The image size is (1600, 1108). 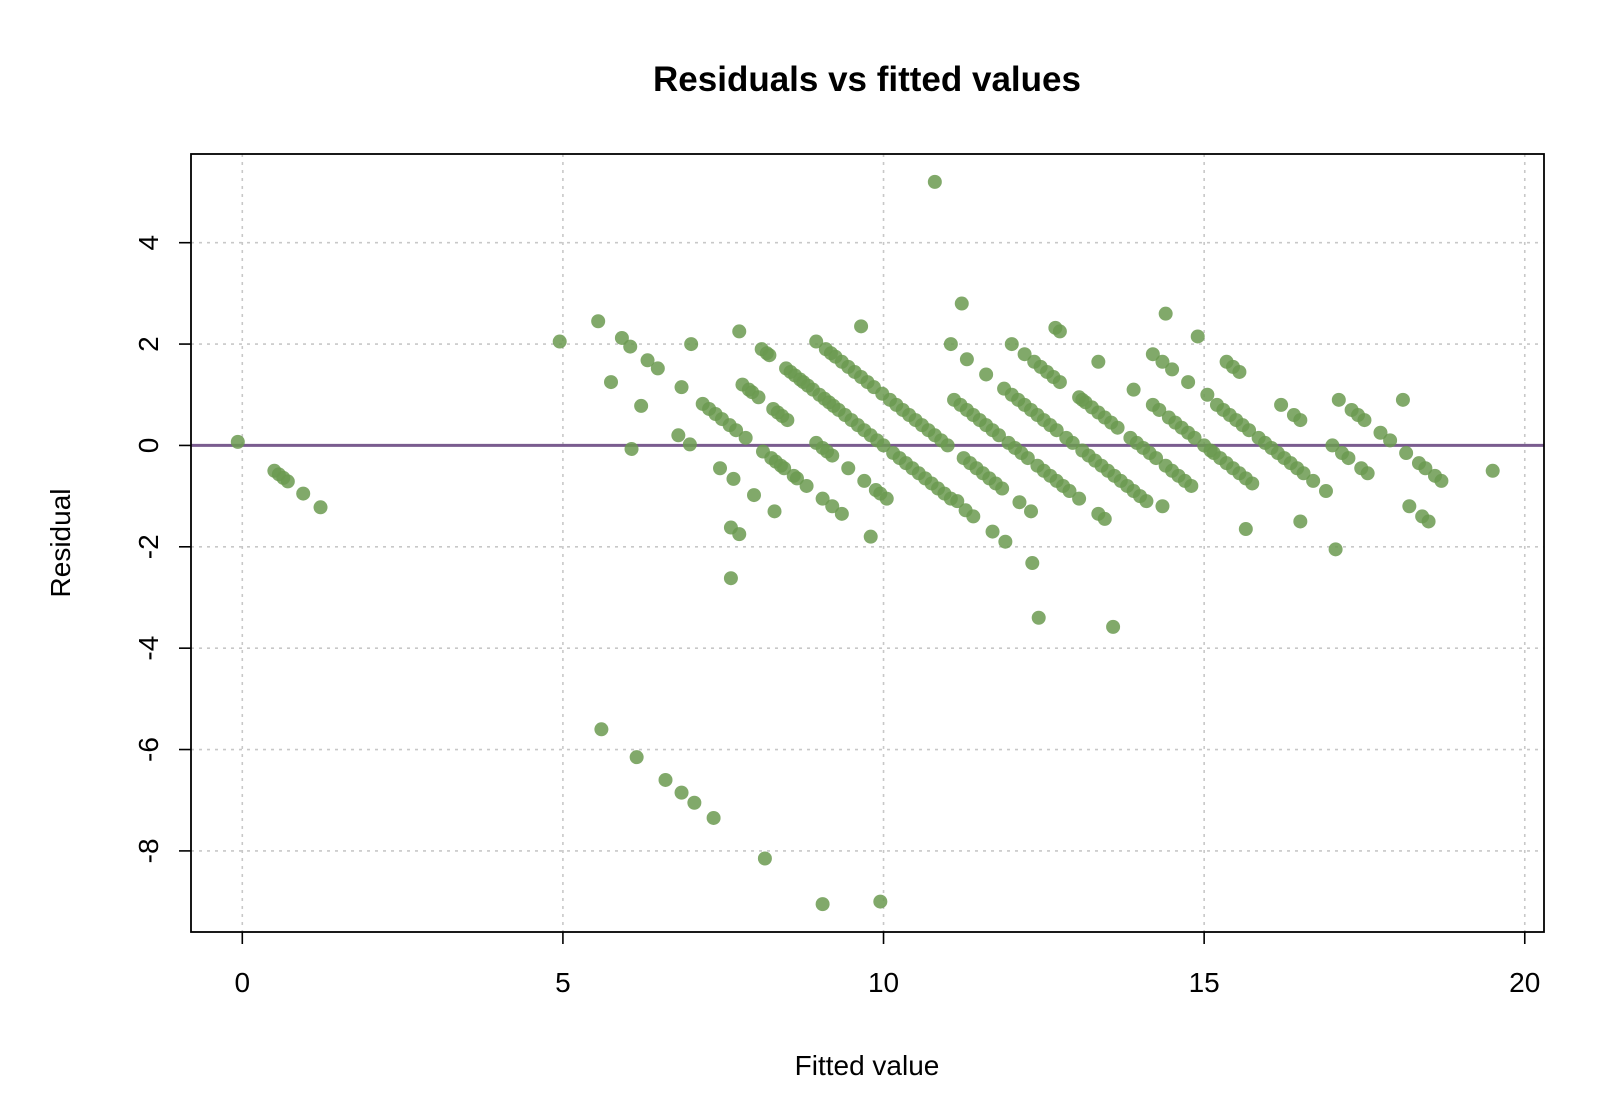 What do you see at coordinates (887, 965) in the screenshot?
I see `x-axis: 0 5 10 15 20` at bounding box center [887, 965].